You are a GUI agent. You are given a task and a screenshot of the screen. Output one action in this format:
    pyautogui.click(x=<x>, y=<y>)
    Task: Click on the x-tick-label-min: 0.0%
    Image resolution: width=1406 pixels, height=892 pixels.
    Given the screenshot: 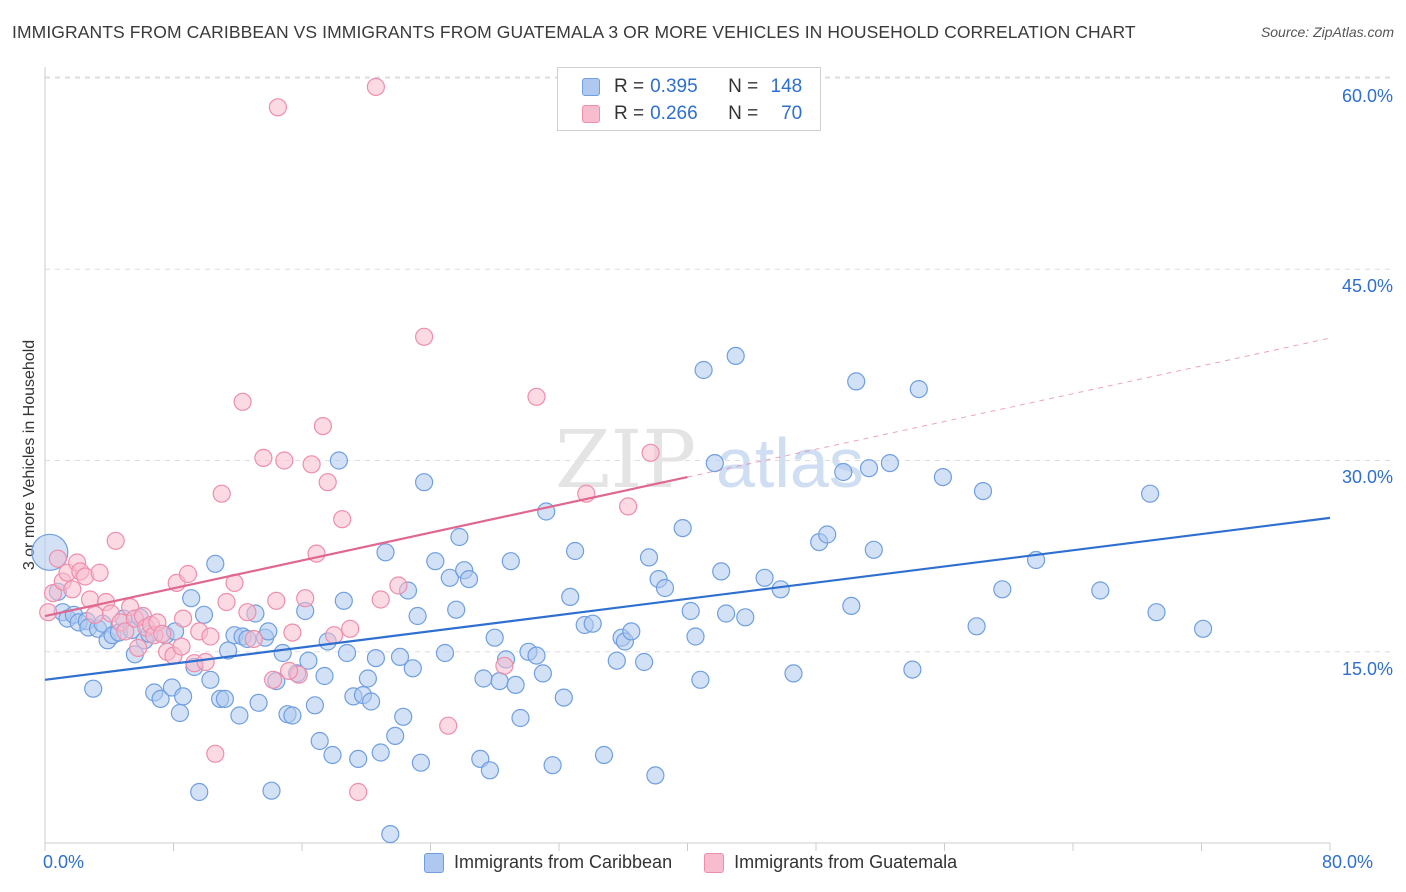 What is the action you would take?
    pyautogui.click(x=64, y=862)
    